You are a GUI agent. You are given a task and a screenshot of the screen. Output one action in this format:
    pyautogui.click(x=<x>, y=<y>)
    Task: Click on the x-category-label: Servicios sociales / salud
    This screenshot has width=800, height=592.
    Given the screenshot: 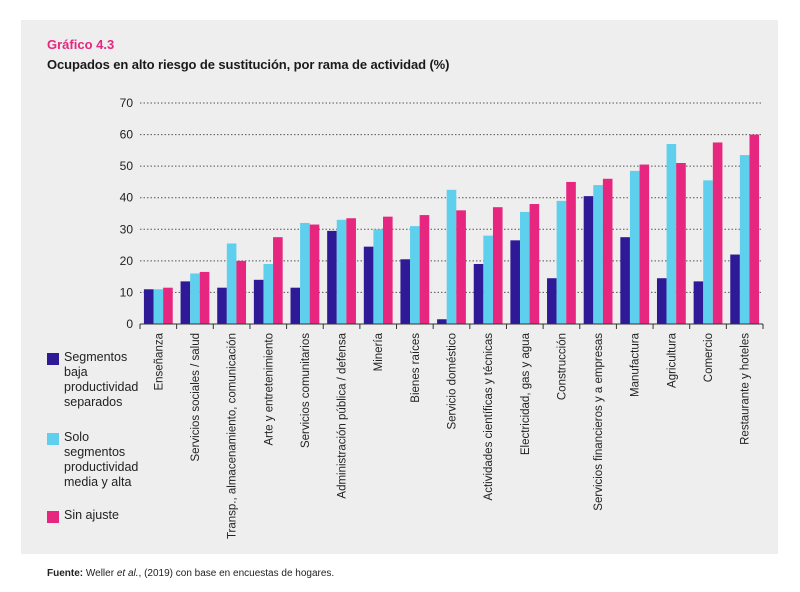 What is the action you would take?
    pyautogui.click(x=196, y=397)
    